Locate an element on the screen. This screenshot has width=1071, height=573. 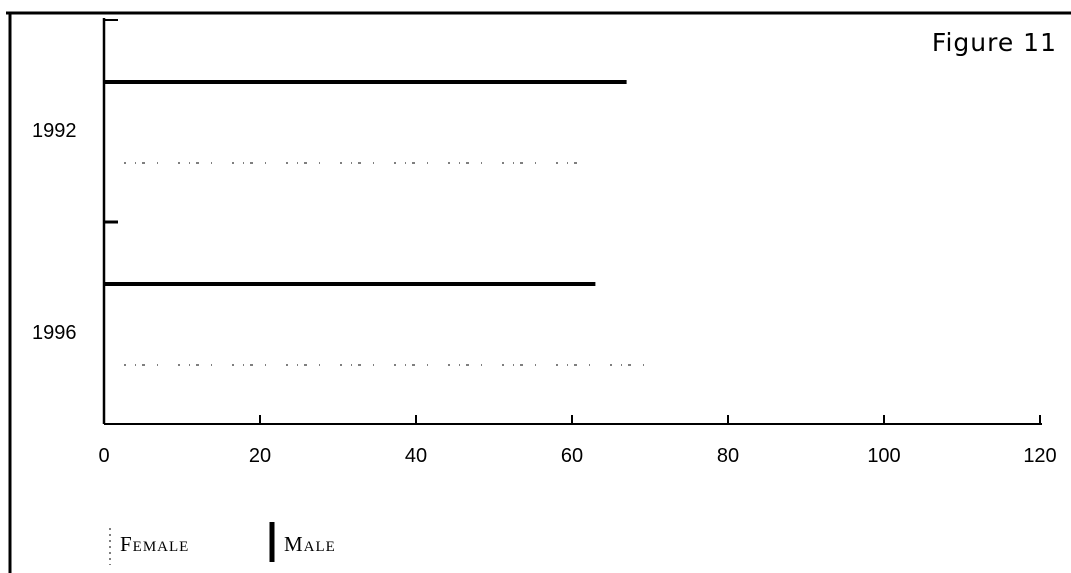
y-tick-label-1996: 1996 is located at coordinates (54, 333).